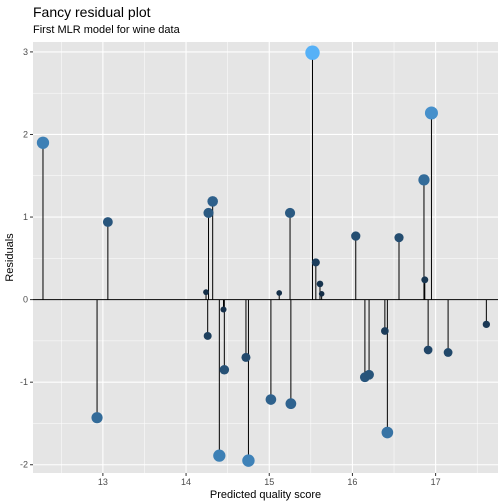 The image size is (504, 504). Describe the element at coordinates (24, 465) in the screenshot. I see `y-tick-label: -2` at that location.